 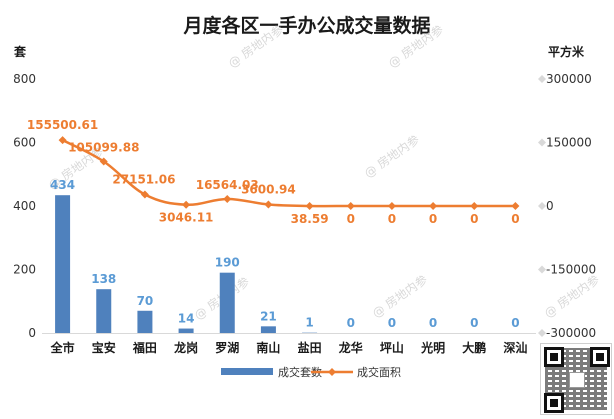 I want to click on legend-label-line: 成交面积, so click(x=379, y=372).